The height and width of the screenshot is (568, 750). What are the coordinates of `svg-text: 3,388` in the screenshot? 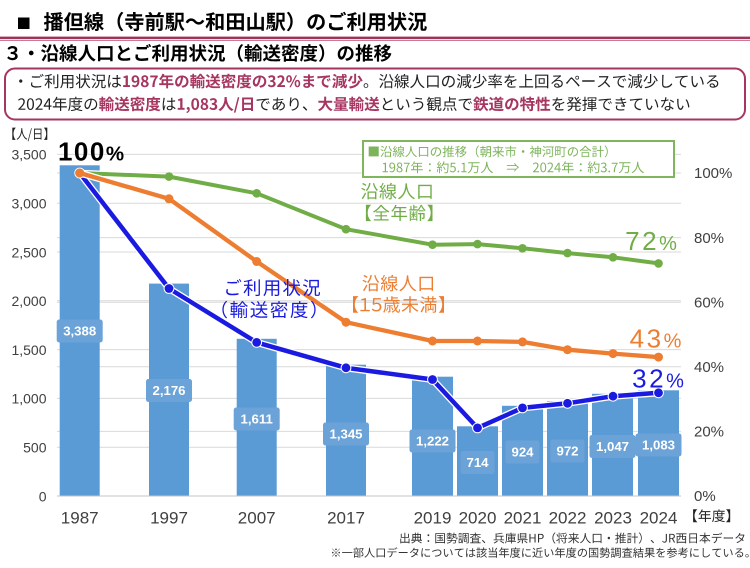 It's located at (79, 331).